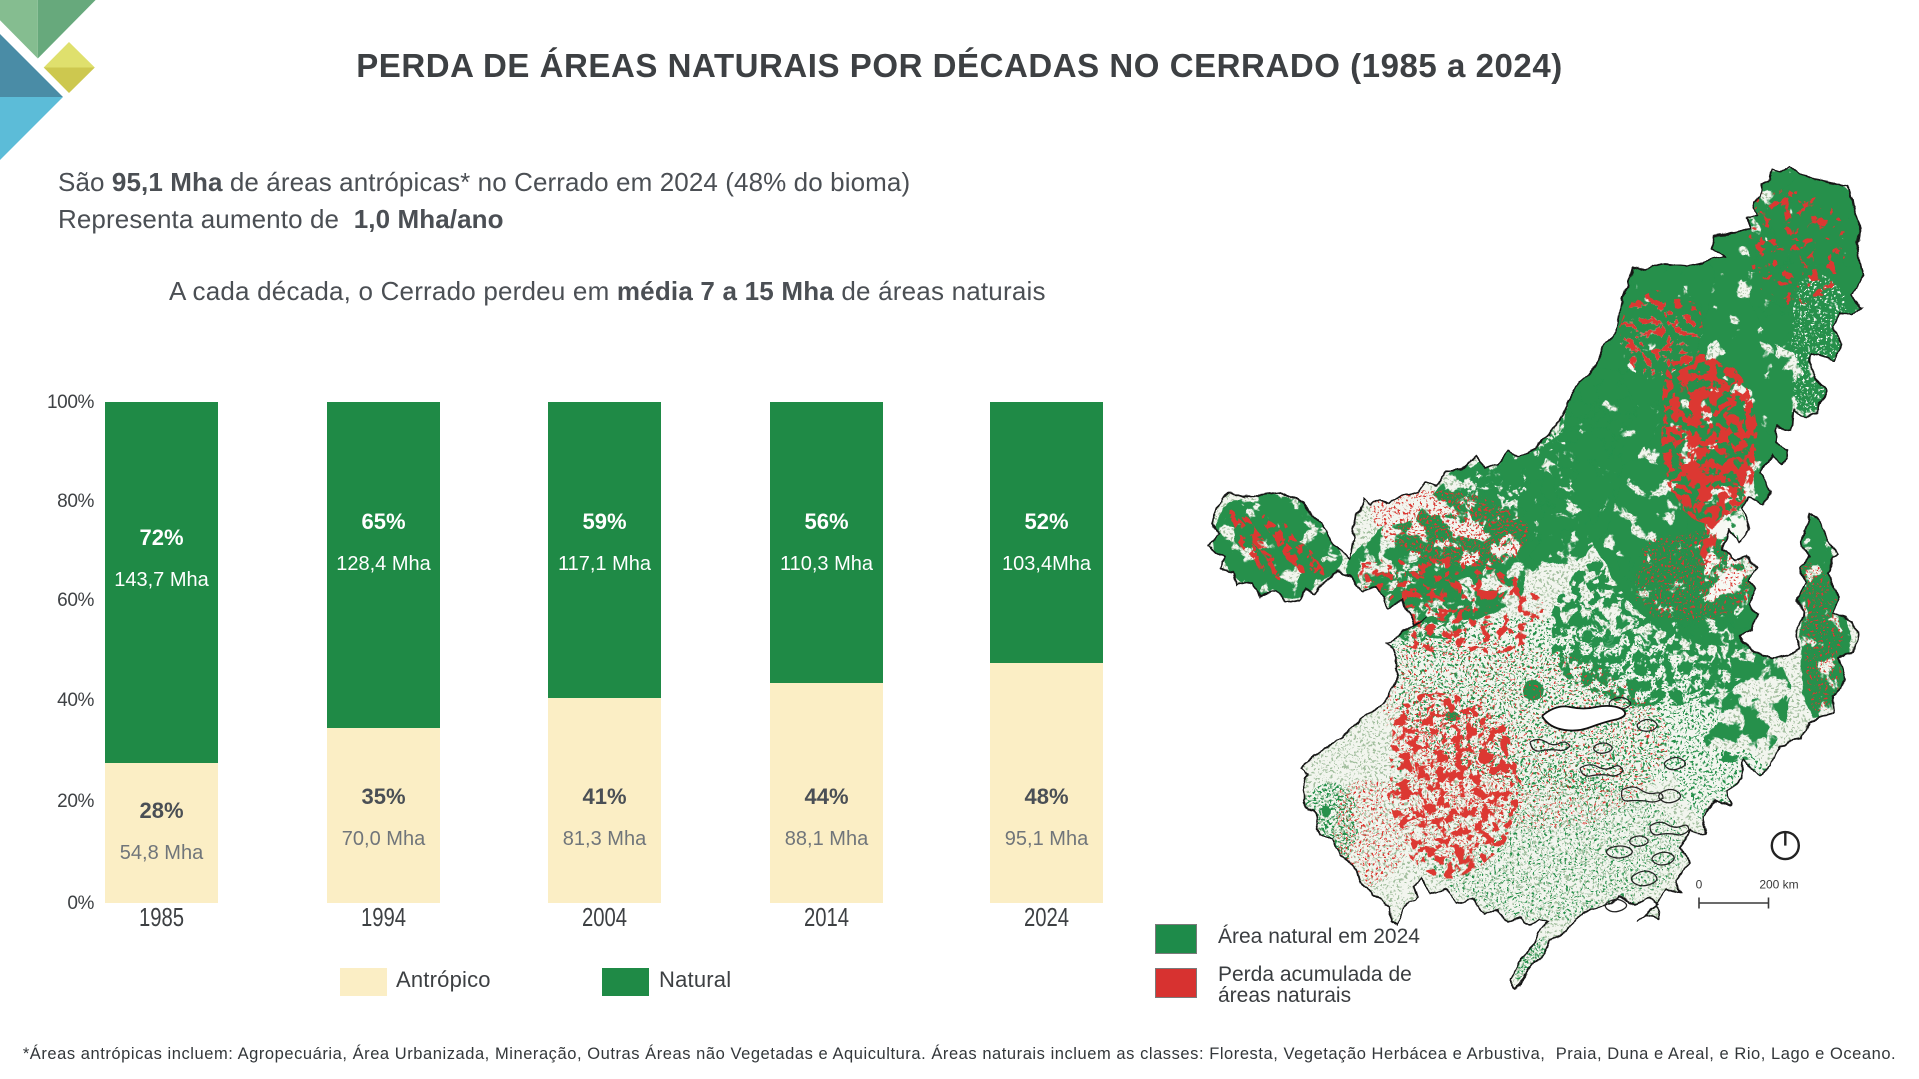  What do you see at coordinates (1778, 885) in the screenshot?
I see `svg-text: 200 km` at bounding box center [1778, 885].